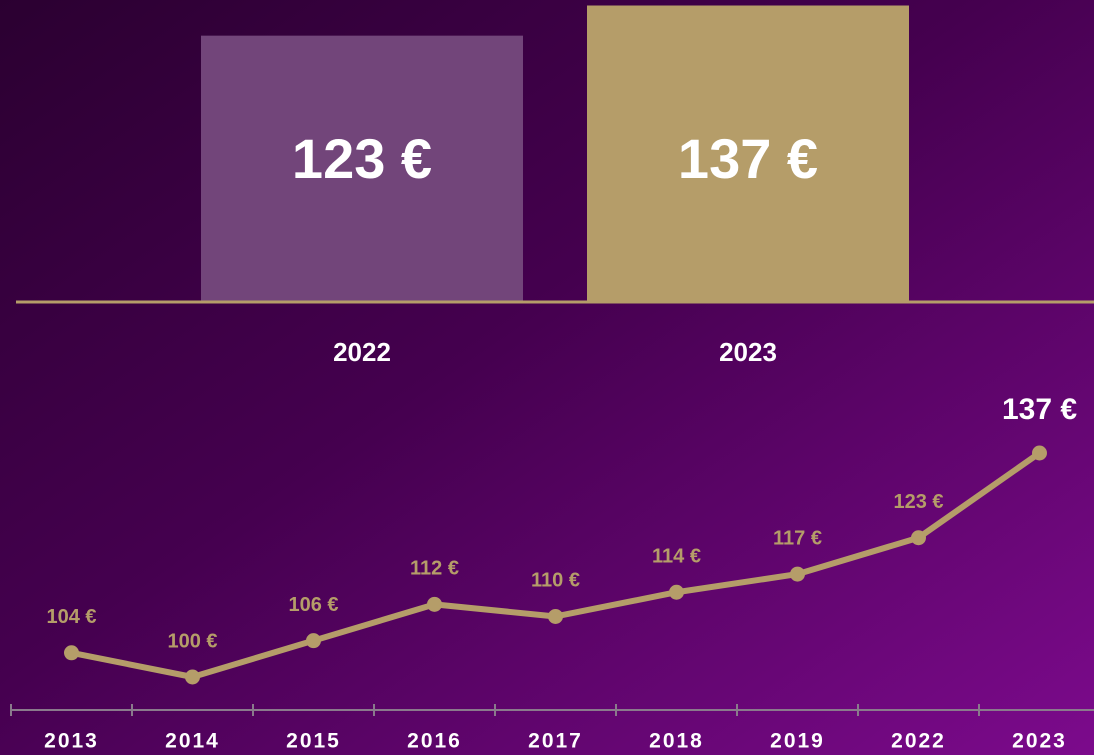 The image size is (1094, 755). What do you see at coordinates (313, 605) in the screenshot?
I see `point-value-label: 106 €` at bounding box center [313, 605].